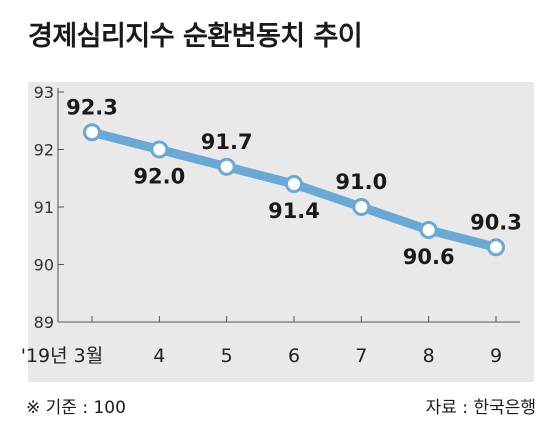 Image resolution: width=560 pixels, height=425 pixels. What do you see at coordinates (361, 356) in the screenshot?
I see `x-tick-label: 7` at bounding box center [361, 356].